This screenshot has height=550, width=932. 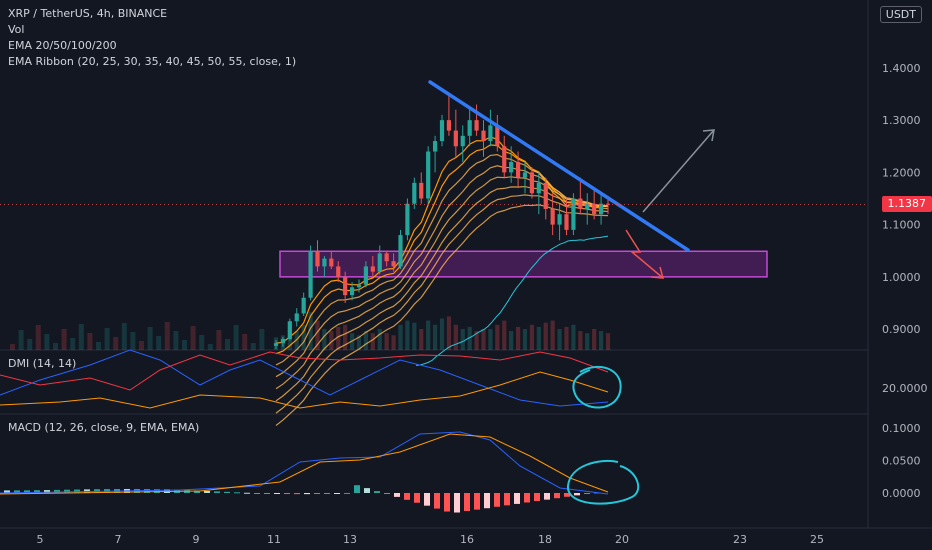 What do you see at coordinates (901, 493) in the screenshot?
I see `macd-tick-label: 0.0000` at bounding box center [901, 493].